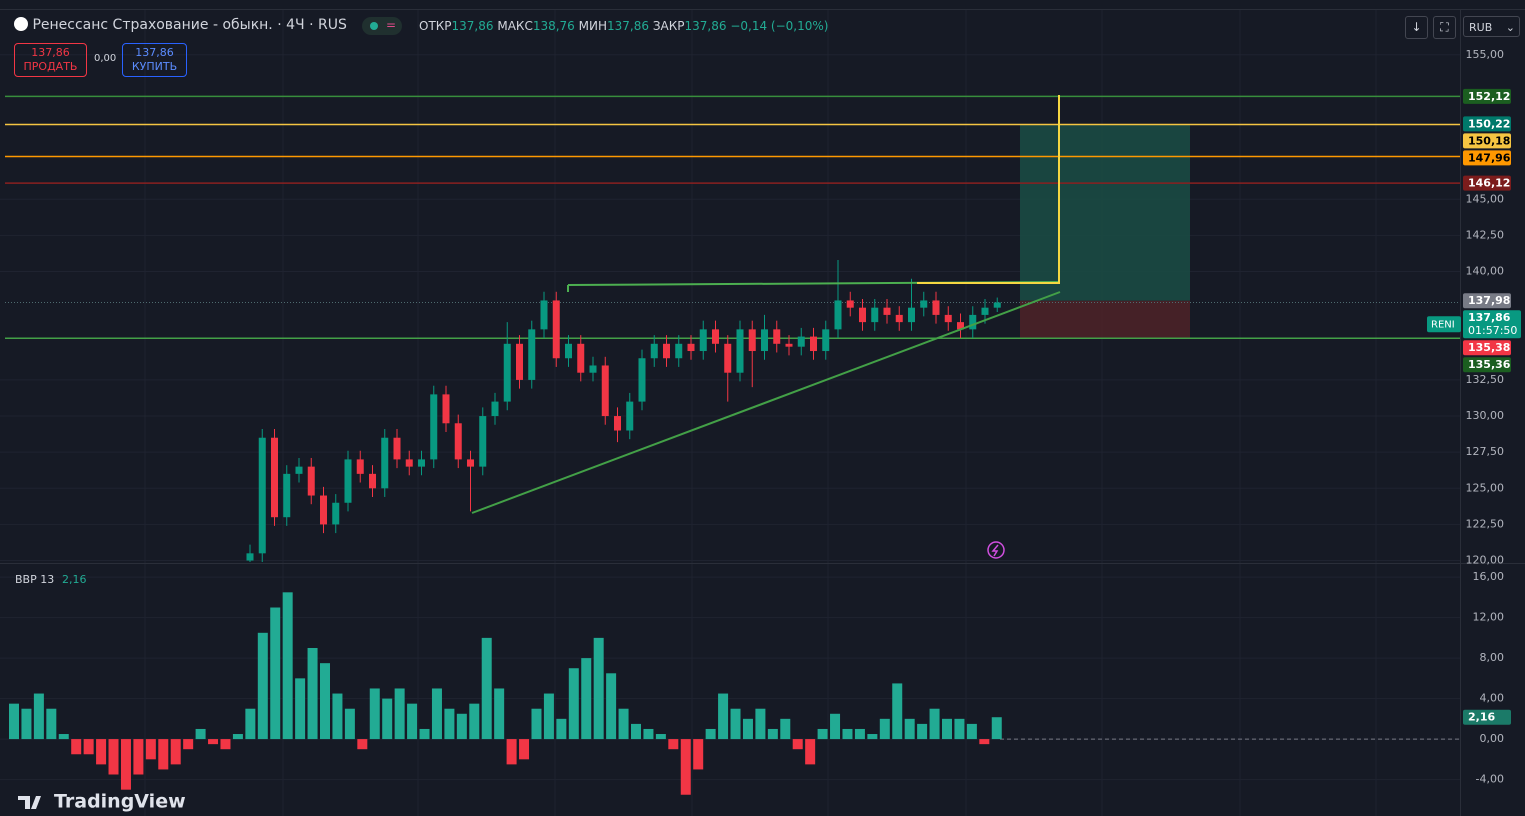 This screenshot has height=816, width=1525. I want to click on axis-label: 135,36, so click(1489, 364).